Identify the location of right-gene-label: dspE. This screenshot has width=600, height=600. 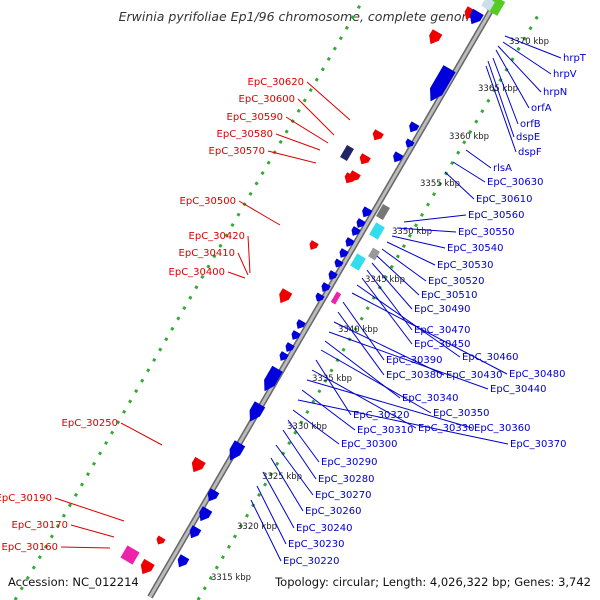
(528, 137).